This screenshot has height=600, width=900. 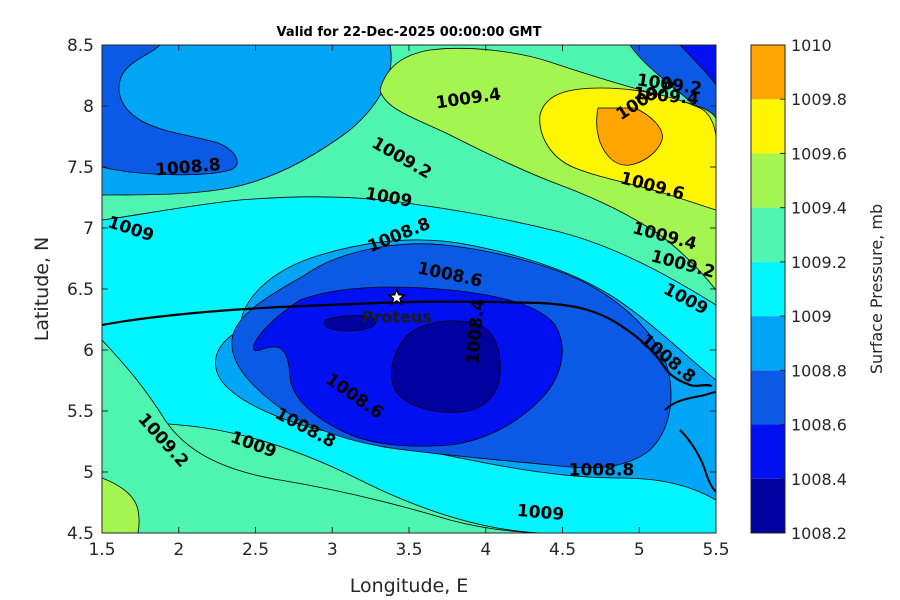 I want to click on coastline, so click(x=407, y=344).